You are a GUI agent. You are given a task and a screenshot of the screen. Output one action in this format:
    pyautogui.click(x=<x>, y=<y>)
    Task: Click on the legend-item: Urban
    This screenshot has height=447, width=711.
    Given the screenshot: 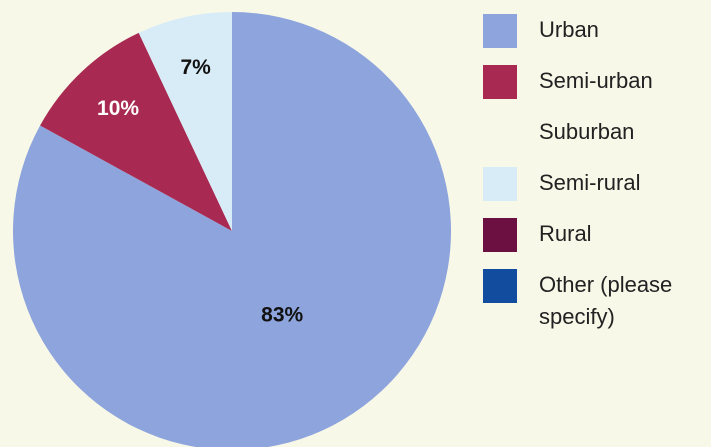 What is the action you would take?
    pyautogui.click(x=593, y=31)
    